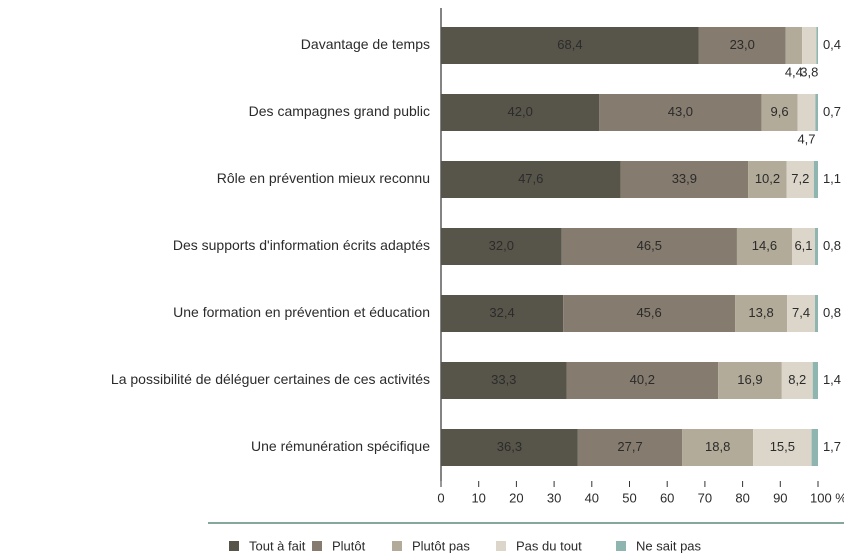  I want to click on data-label: 68,4, so click(569, 44).